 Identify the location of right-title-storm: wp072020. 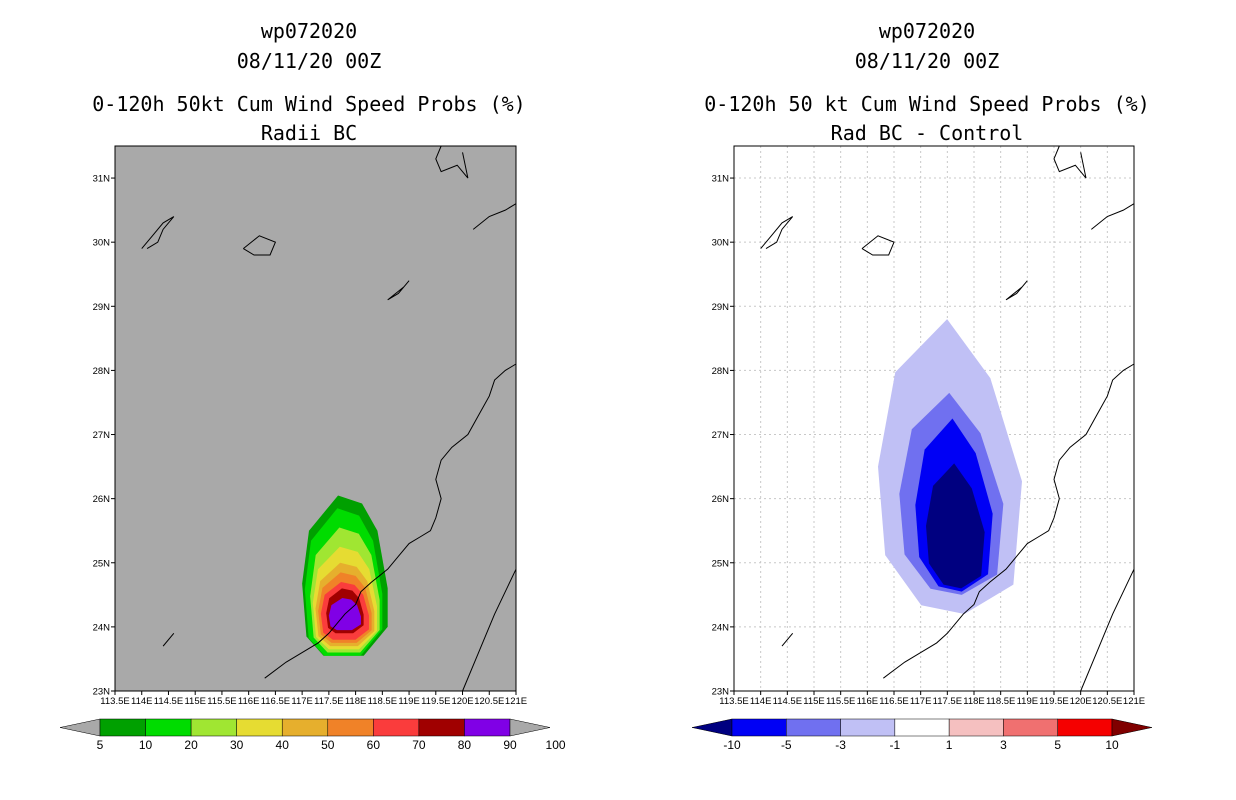
(927, 31).